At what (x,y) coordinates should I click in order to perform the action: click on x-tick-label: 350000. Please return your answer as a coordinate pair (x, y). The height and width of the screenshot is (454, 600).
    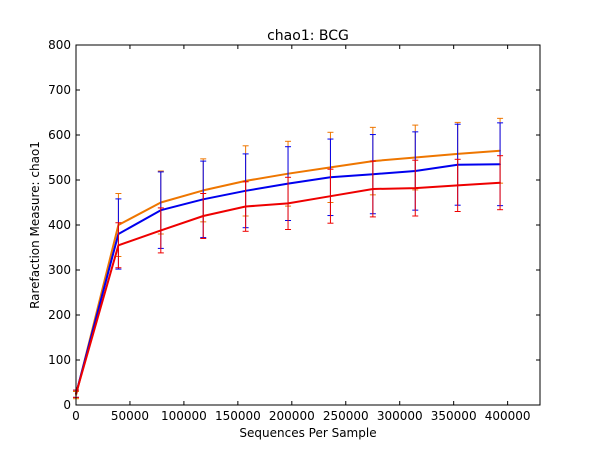
    Looking at the image, I should click on (454, 416).